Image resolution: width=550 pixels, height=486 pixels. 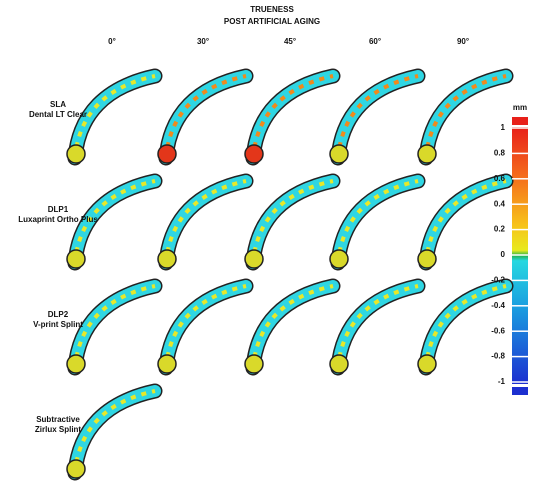 I want to click on colorbar-tick-label: 0, so click(x=503, y=254).